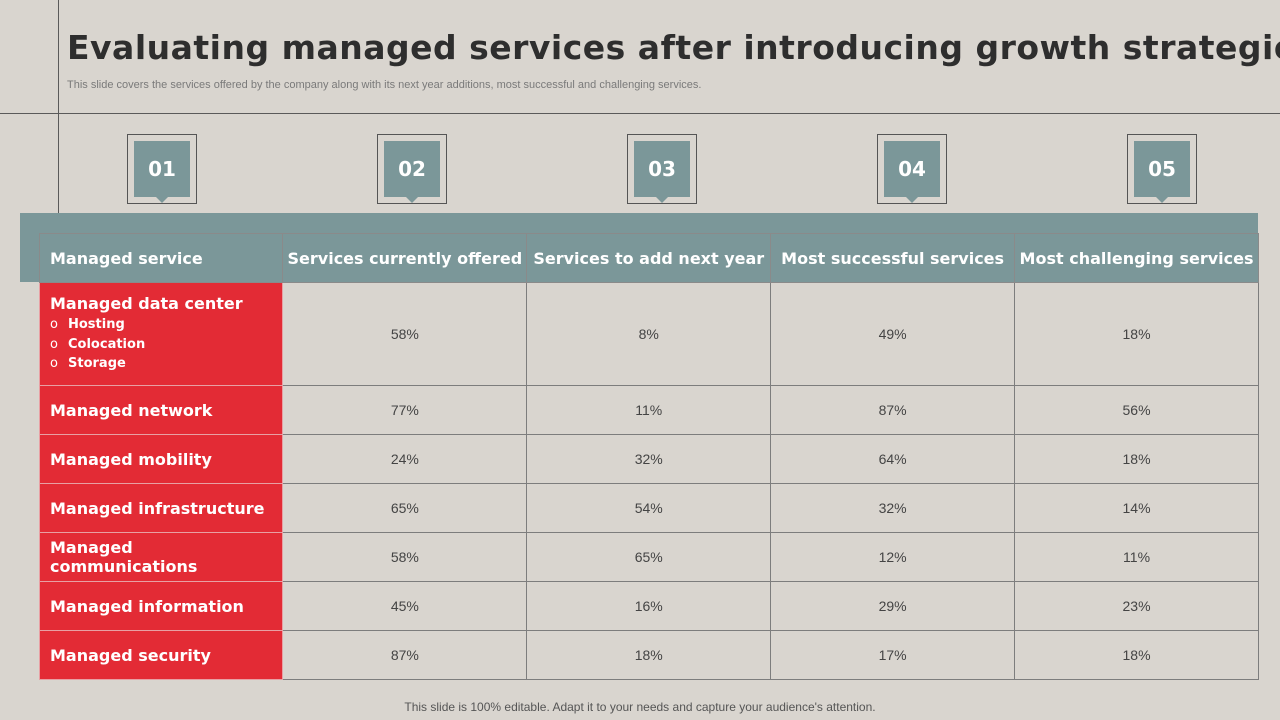  What do you see at coordinates (893, 334) in the screenshot?
I see `table-cell: 49%` at bounding box center [893, 334].